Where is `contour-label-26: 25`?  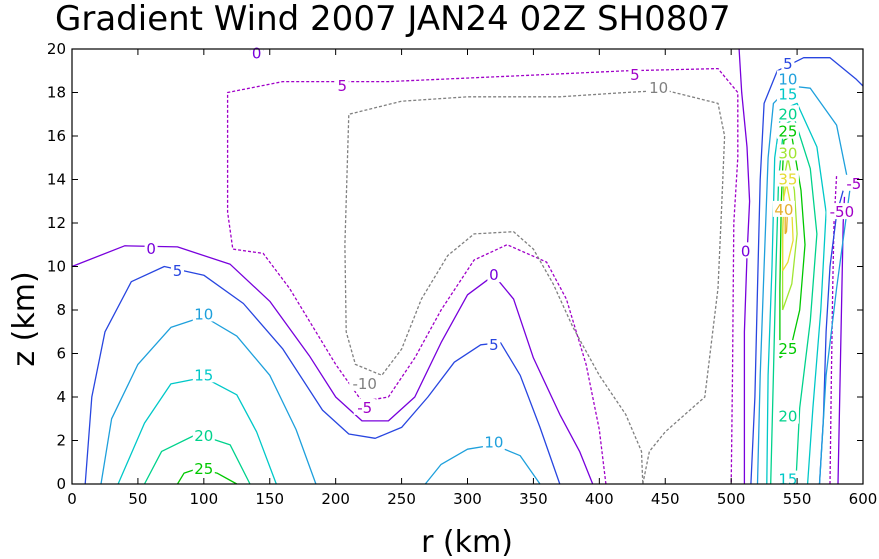 contour-label-26: 25 is located at coordinates (787, 349).